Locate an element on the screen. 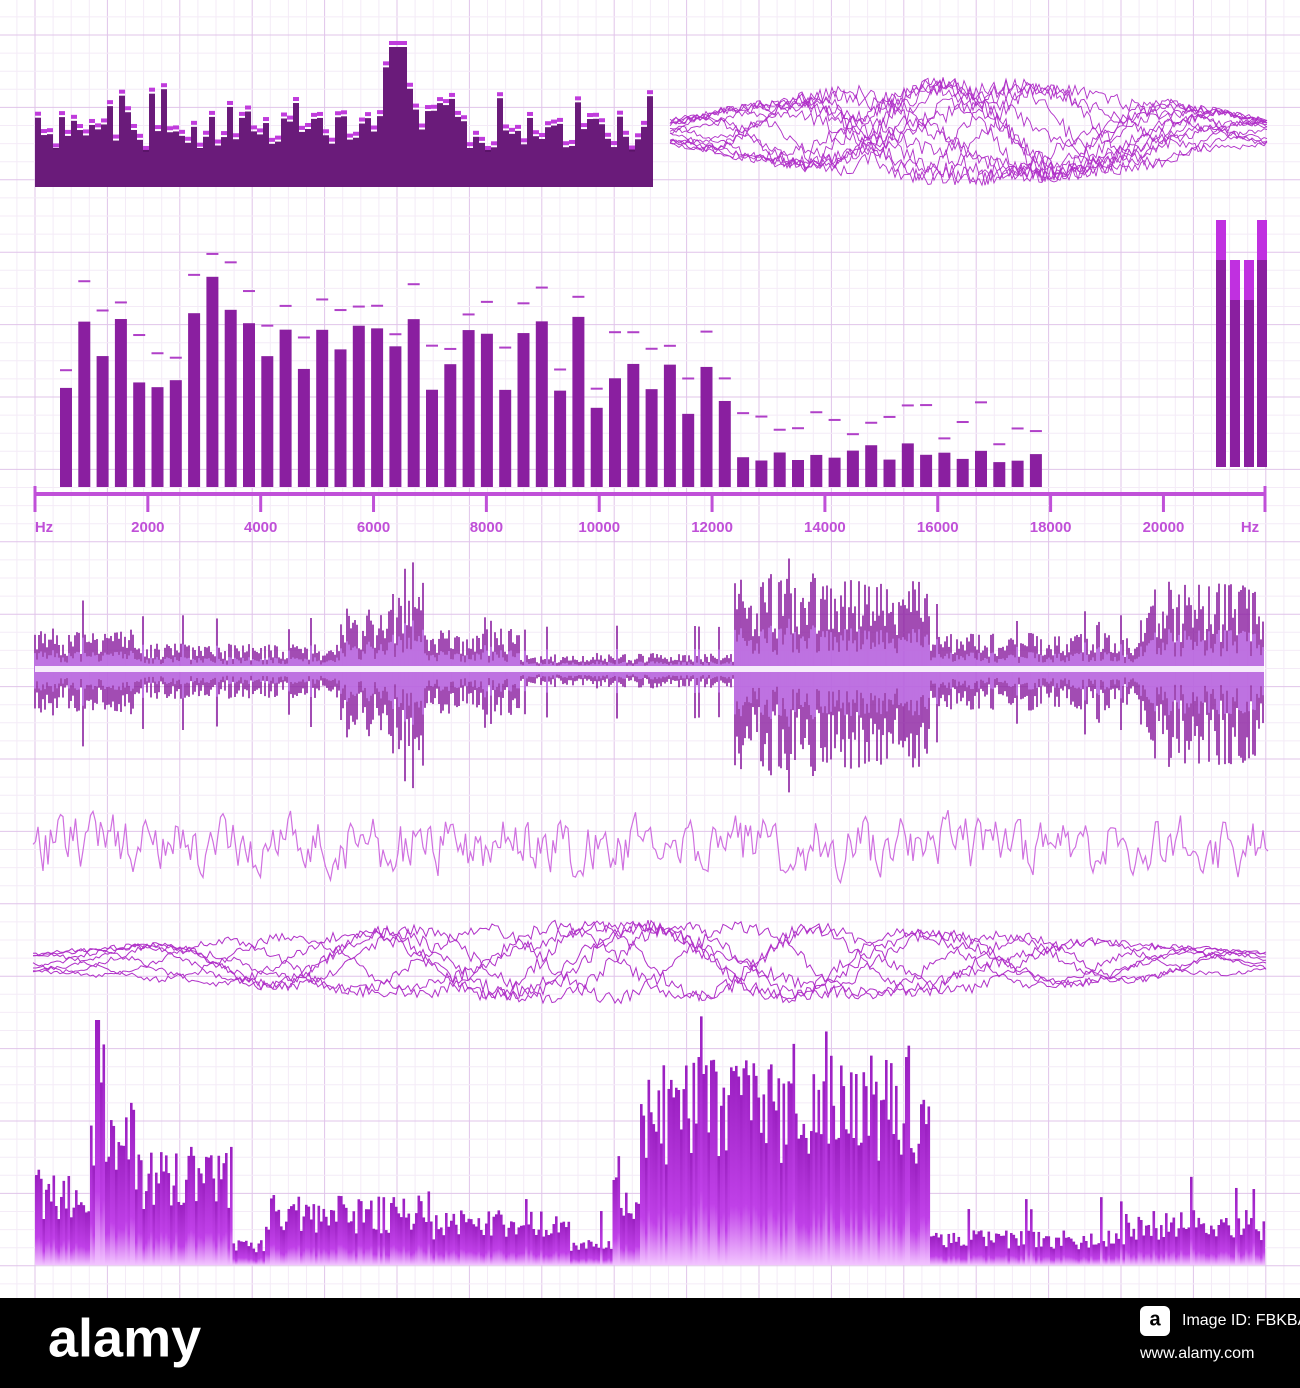 Image resolution: width=1300 pixels, height=1388 pixels. watermark-image-id: Image ID: FBKBAN is located at coordinates (1241, 1320).